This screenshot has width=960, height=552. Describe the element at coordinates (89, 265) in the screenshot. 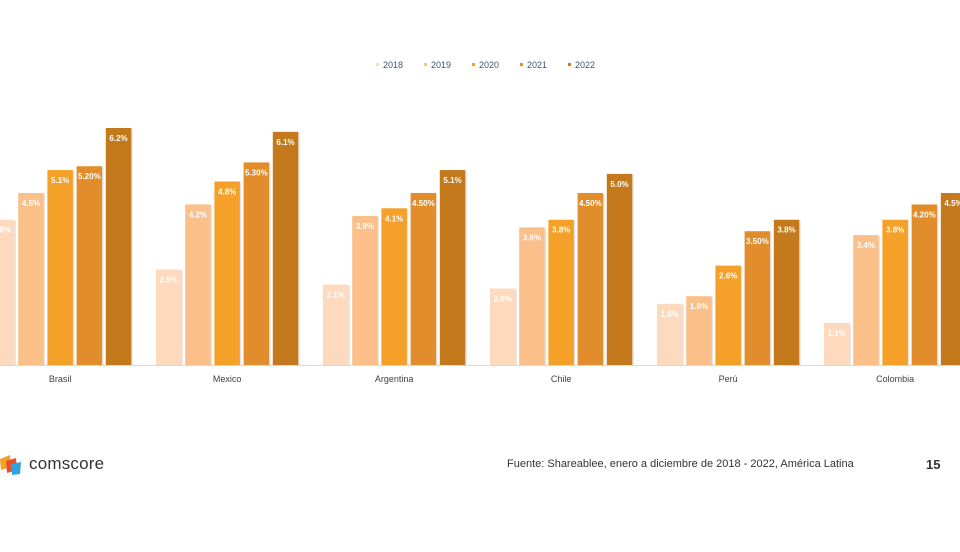

I see `bar-brasil-2021` at that location.